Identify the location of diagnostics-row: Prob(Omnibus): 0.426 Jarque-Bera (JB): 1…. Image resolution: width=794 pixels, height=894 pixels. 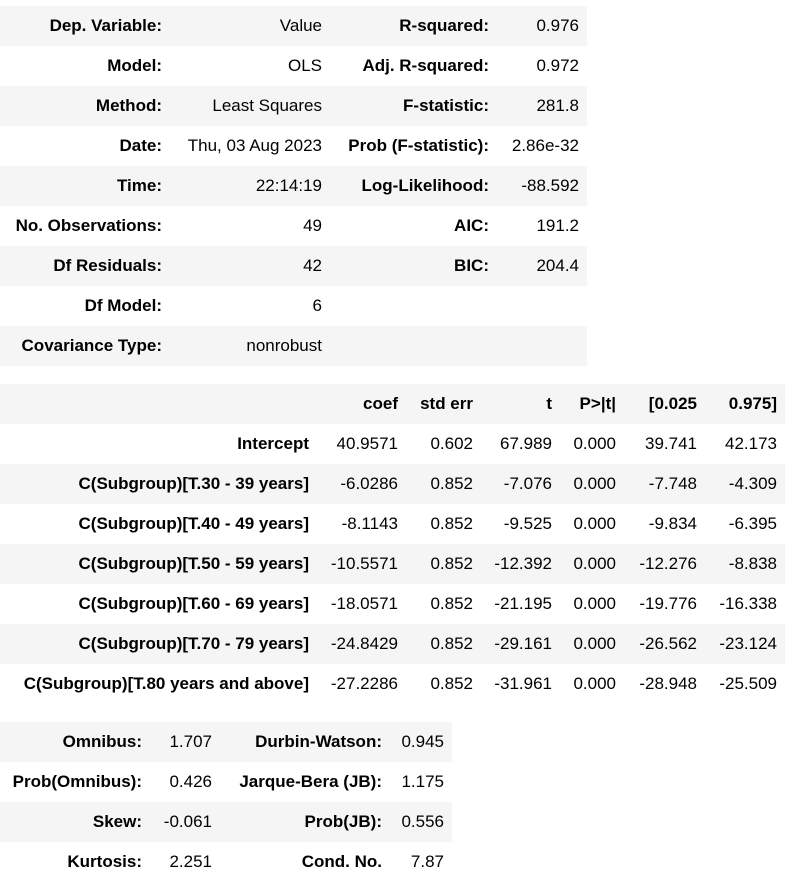
(226, 782).